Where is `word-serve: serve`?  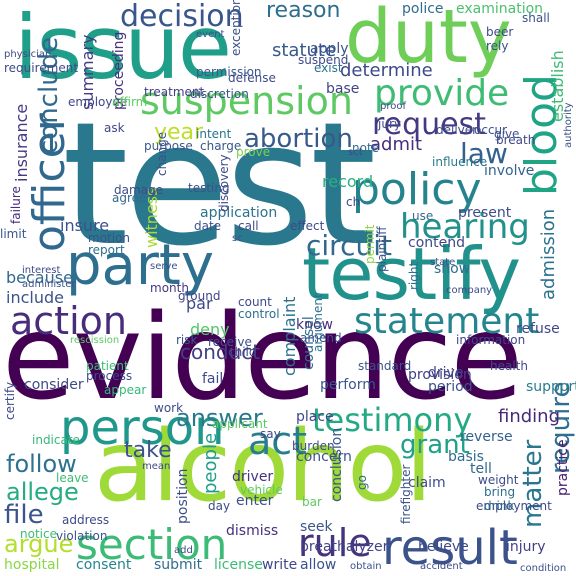 word-serve: serve is located at coordinates (164, 266).